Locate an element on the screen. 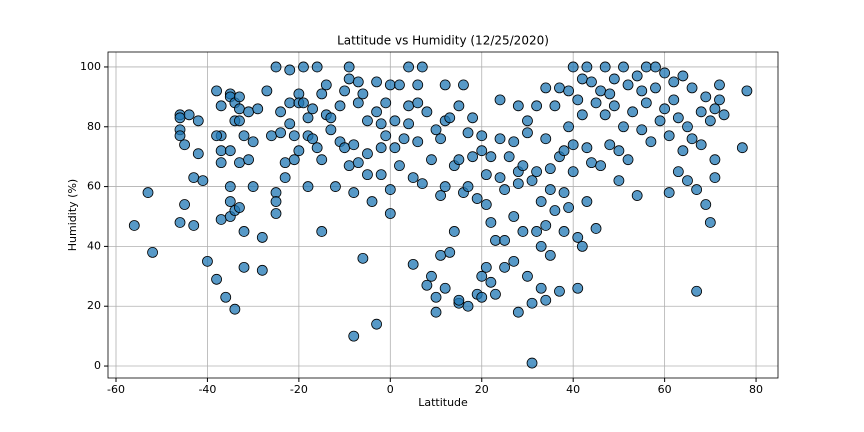 This screenshot has width=864, height=432. x-tick-label: 0 is located at coordinates (390, 389).